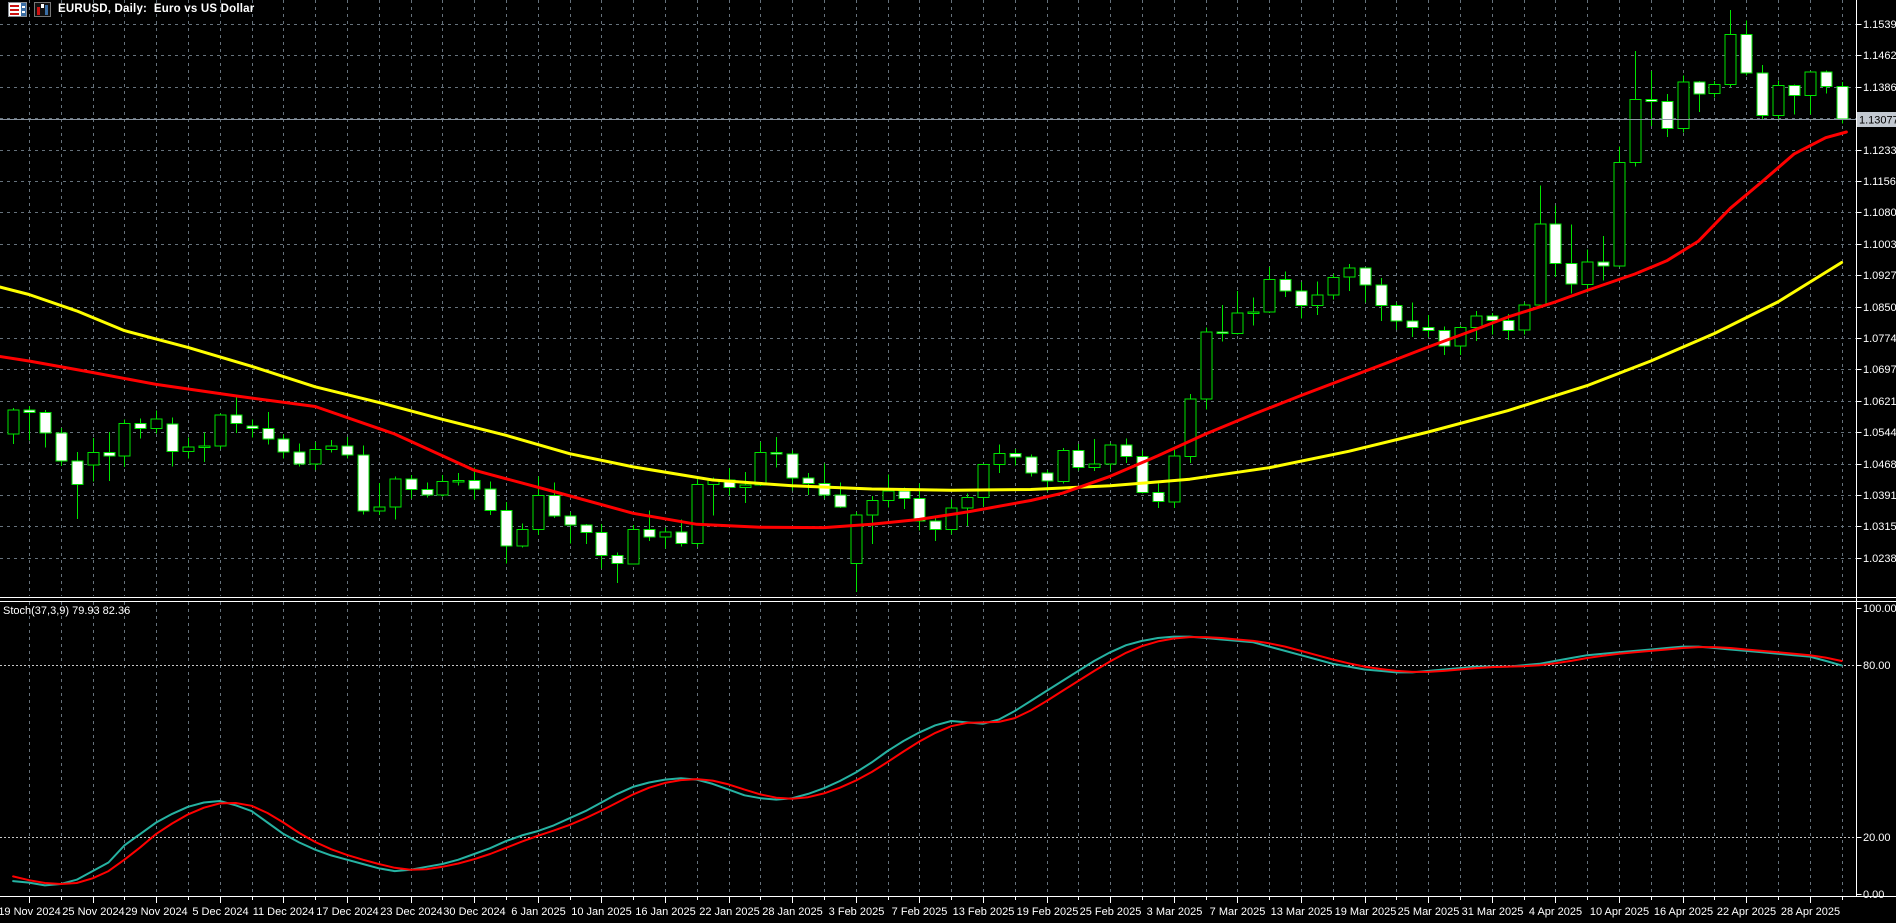  I want to click on time-tick-label: 10 Jan 2025, so click(601, 912).